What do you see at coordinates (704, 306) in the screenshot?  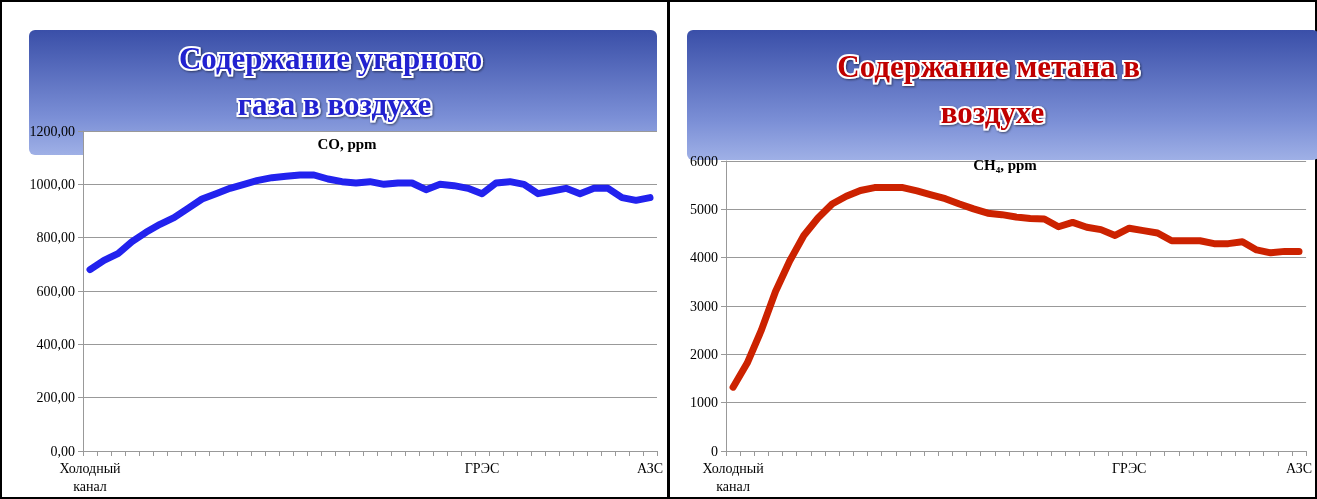 I see `y-tick-label: 3000` at bounding box center [704, 306].